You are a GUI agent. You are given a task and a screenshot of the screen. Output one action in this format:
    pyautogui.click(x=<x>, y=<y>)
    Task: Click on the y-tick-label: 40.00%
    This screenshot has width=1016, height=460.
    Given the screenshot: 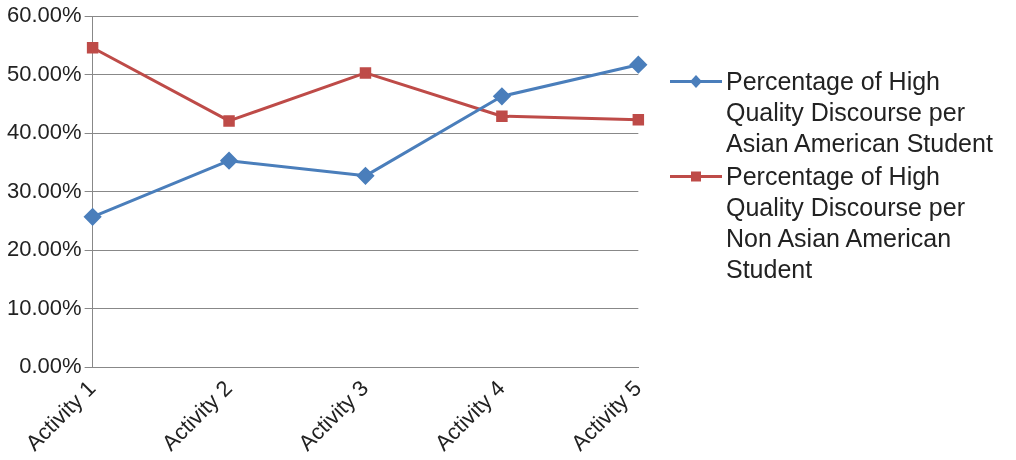 What is the action you would take?
    pyautogui.click(x=44, y=132)
    